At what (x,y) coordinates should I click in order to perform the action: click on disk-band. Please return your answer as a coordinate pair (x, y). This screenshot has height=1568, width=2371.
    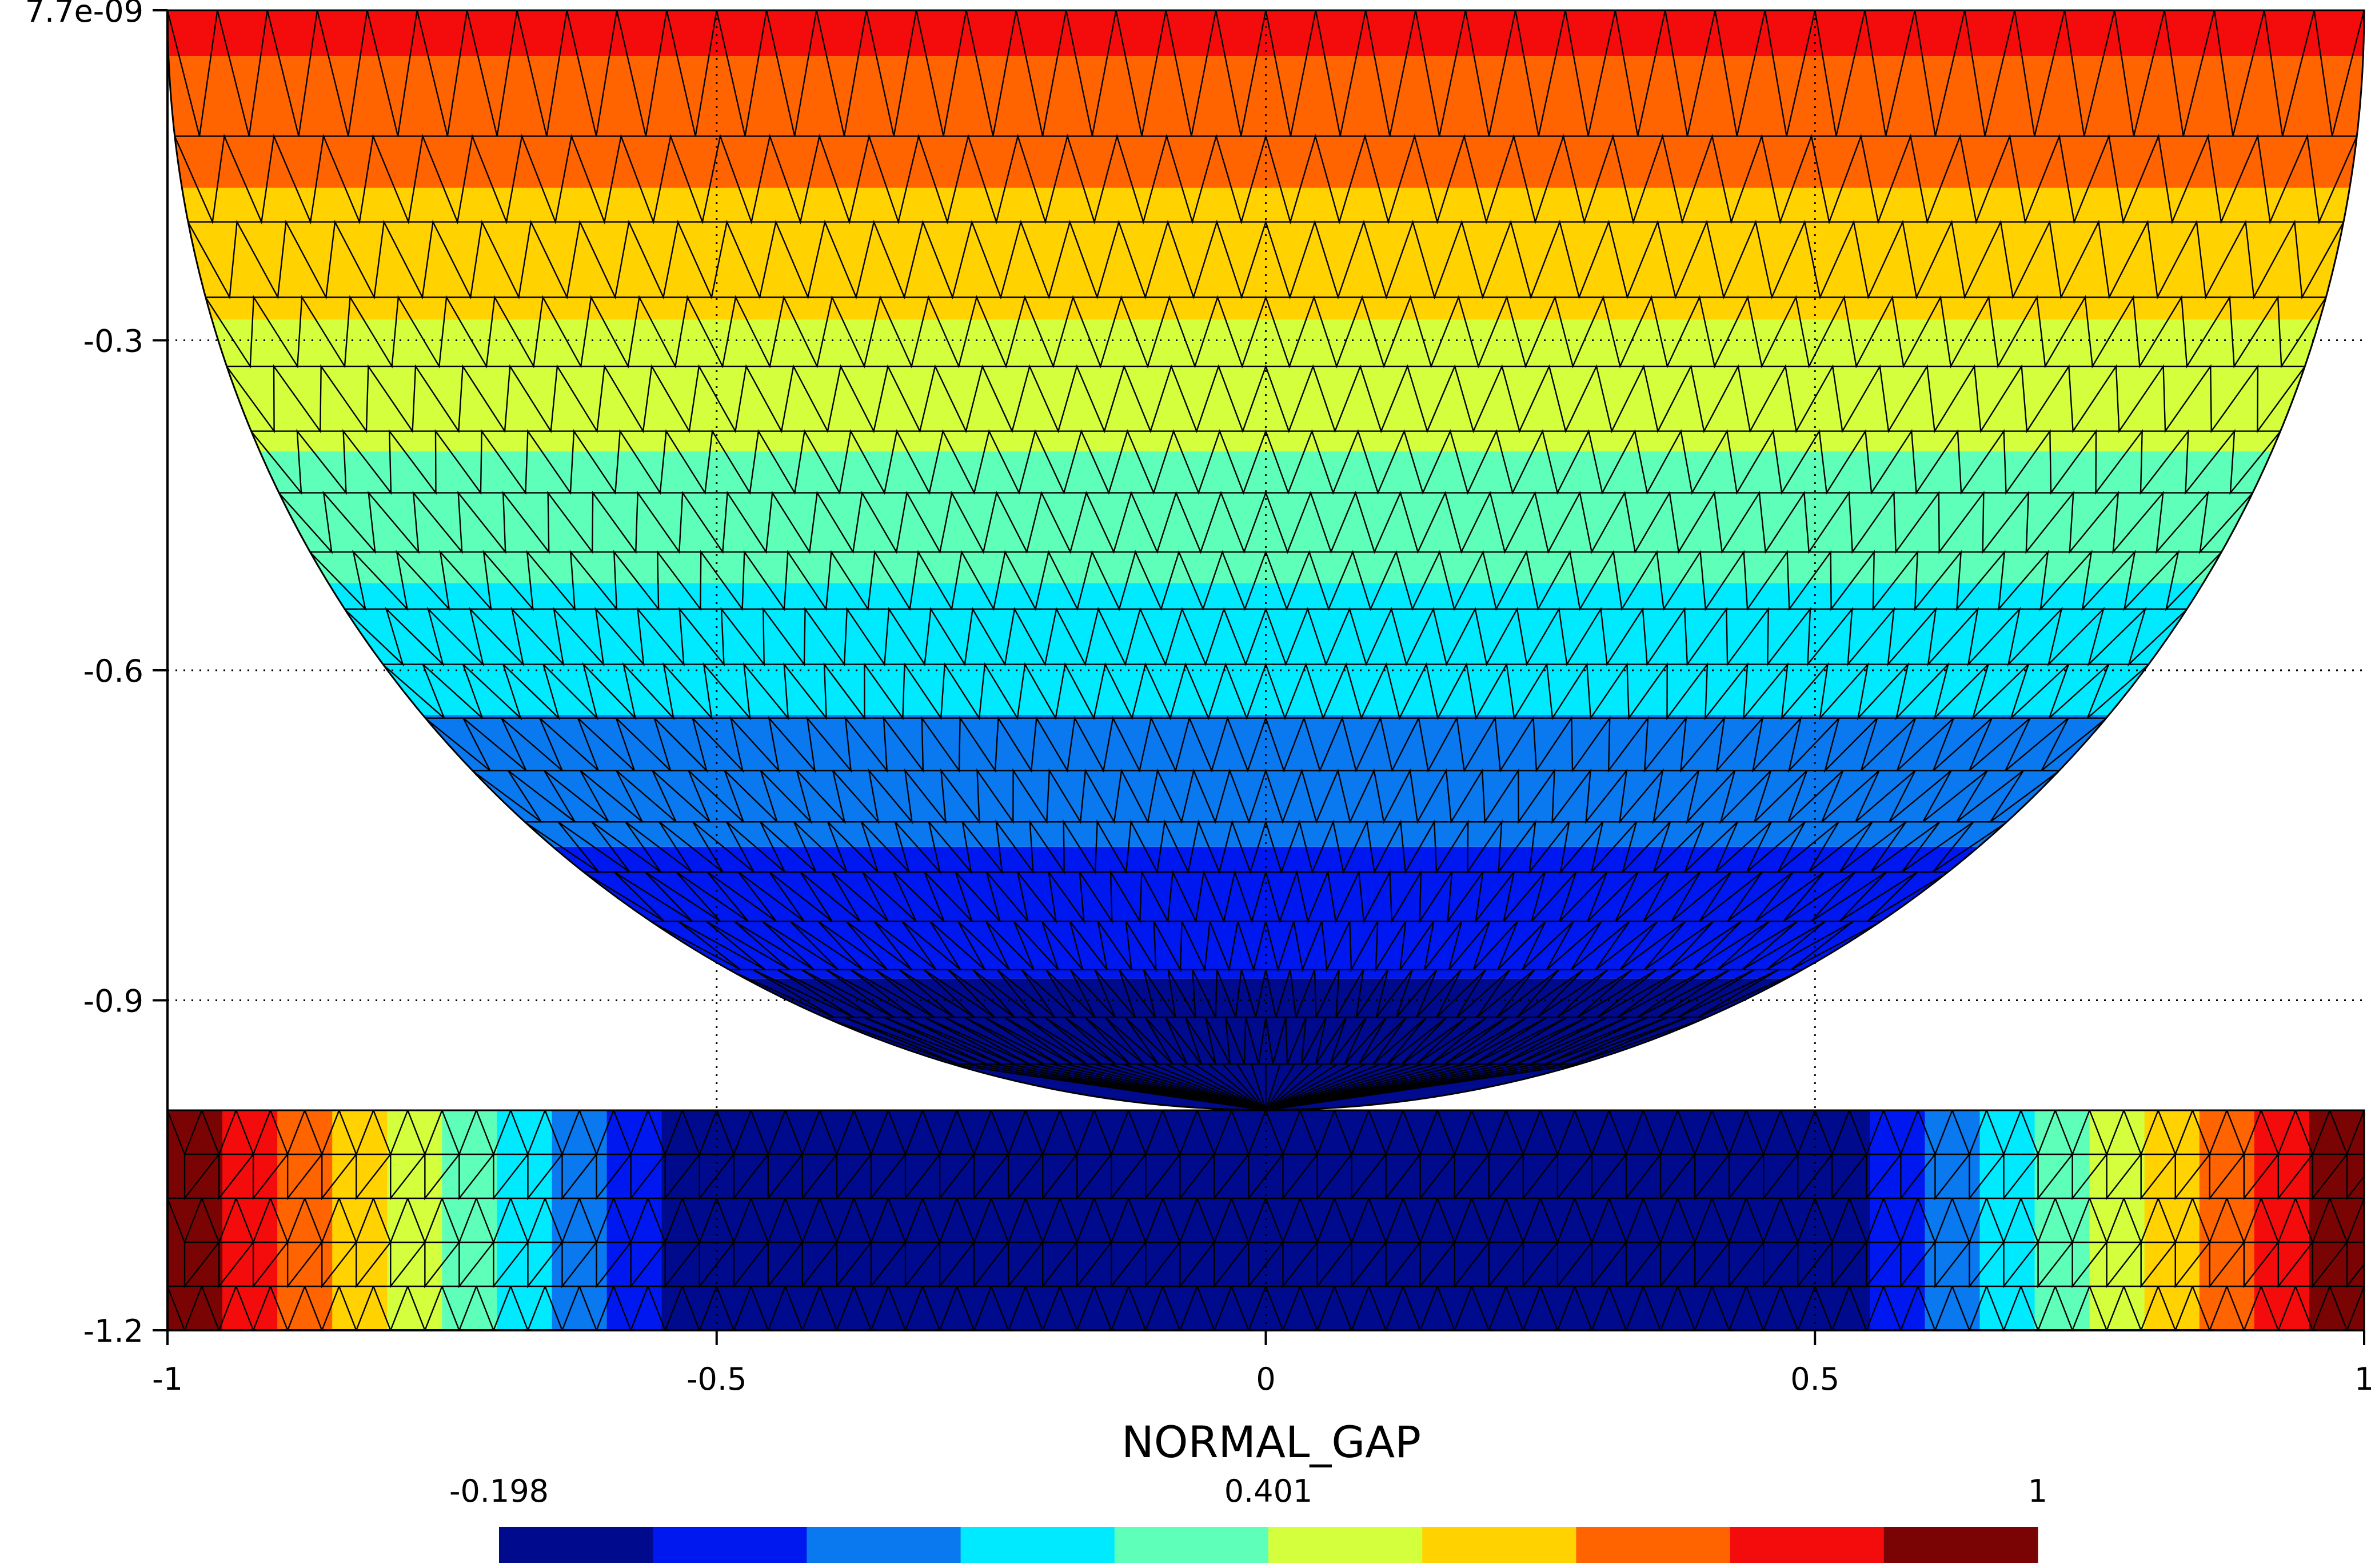
    Looking at the image, I should click on (1266, 33).